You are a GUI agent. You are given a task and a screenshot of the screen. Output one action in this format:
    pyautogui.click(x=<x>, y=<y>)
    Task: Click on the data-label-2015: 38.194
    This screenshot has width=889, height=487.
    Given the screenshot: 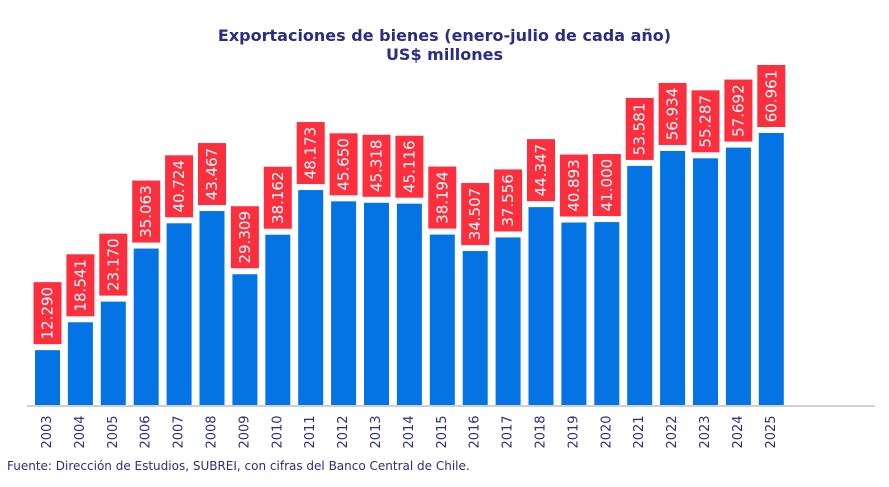 What is the action you would take?
    pyautogui.click(x=442, y=197)
    